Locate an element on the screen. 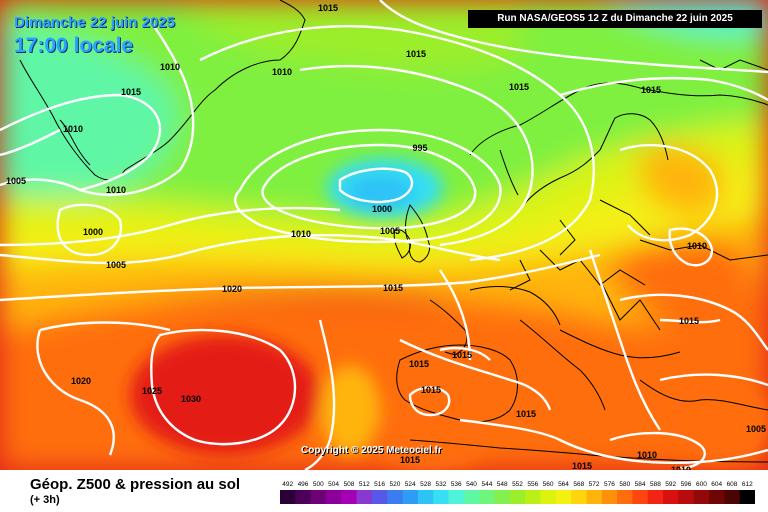 This screenshot has height=512, width=768. product-subtitle: (+ 3h) is located at coordinates (45, 500).